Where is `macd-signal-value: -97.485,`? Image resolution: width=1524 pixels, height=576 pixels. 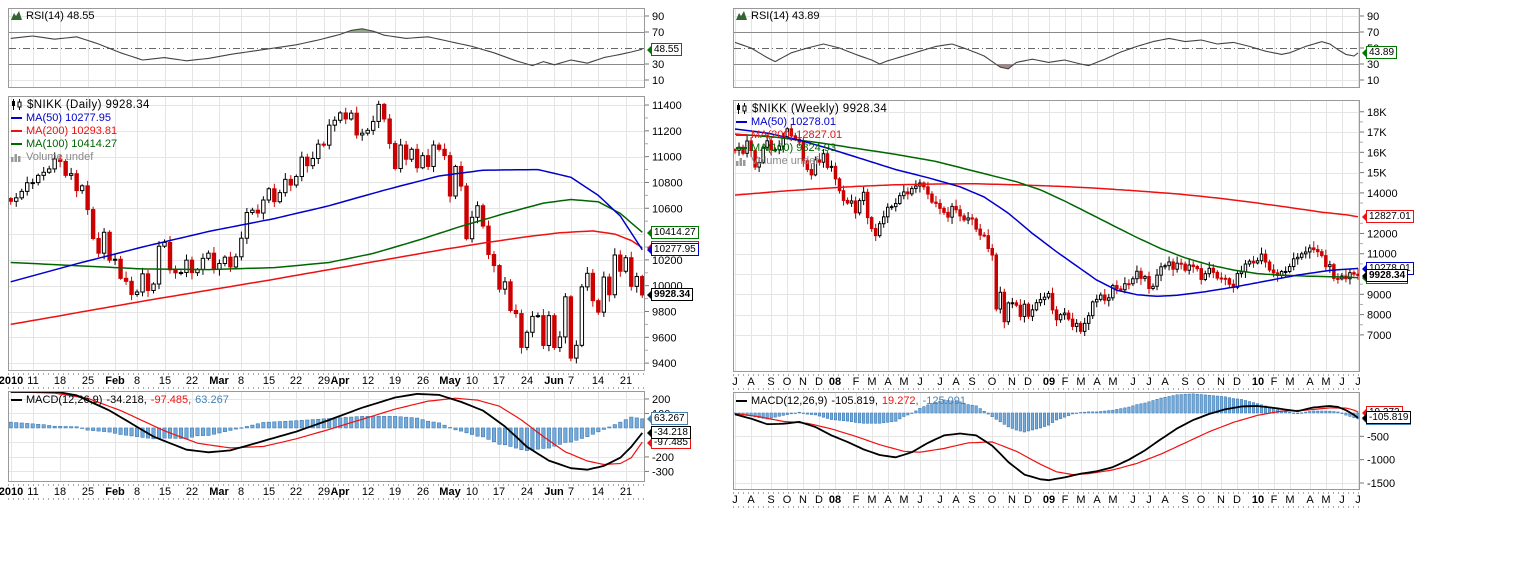
macd-signal-value: -97.485, is located at coordinates (171, 399).